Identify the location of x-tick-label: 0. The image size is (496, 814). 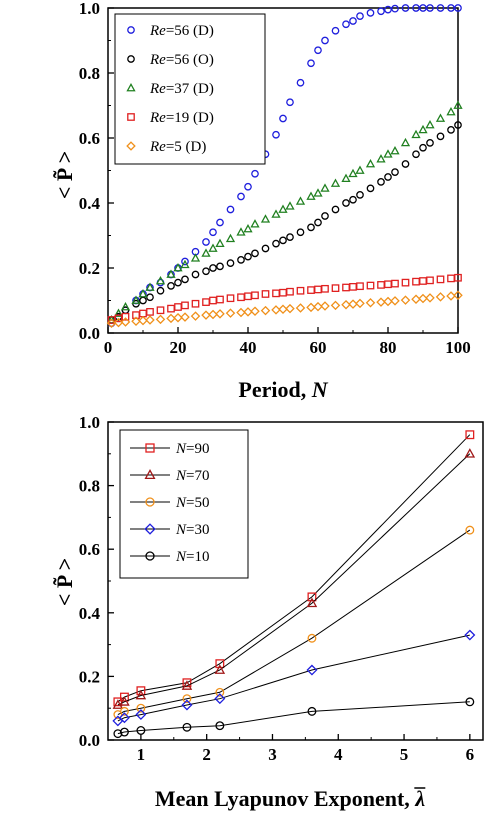
(108, 347).